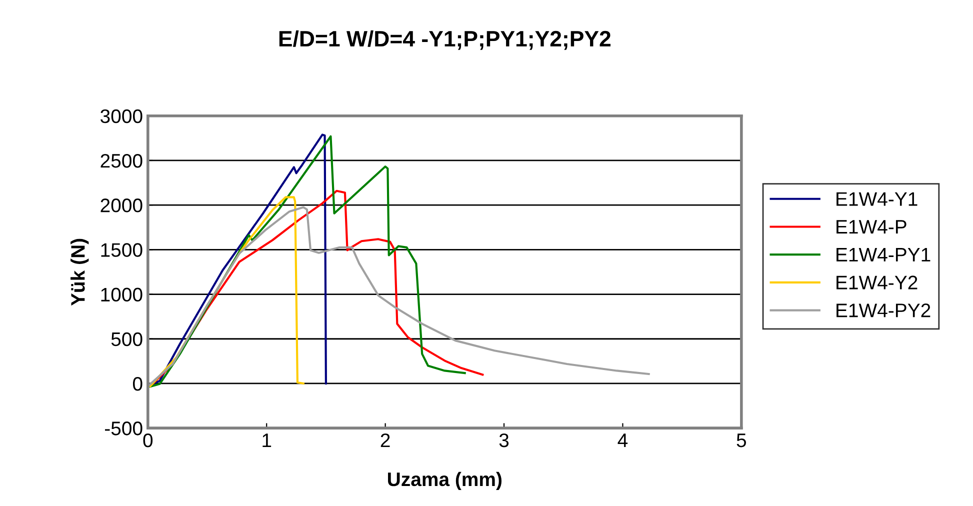 Image resolution: width=973 pixels, height=506 pixels. I want to click on x-tick-label: 1, so click(267, 441).